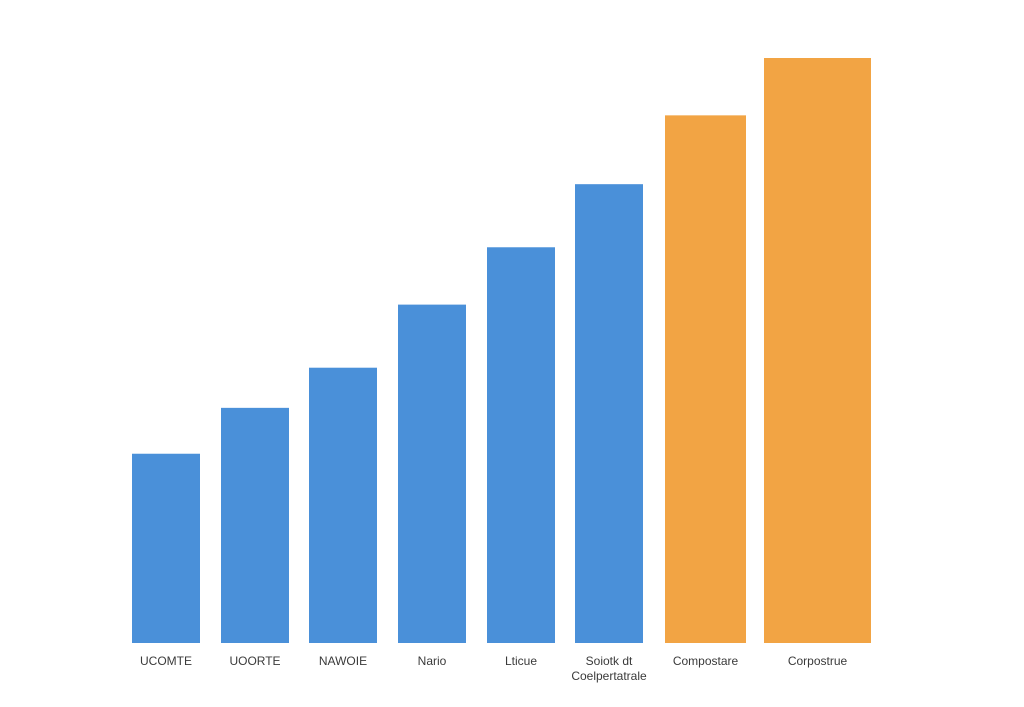  What do you see at coordinates (706, 661) in the screenshot?
I see `x-tick-label-7: Compostare` at bounding box center [706, 661].